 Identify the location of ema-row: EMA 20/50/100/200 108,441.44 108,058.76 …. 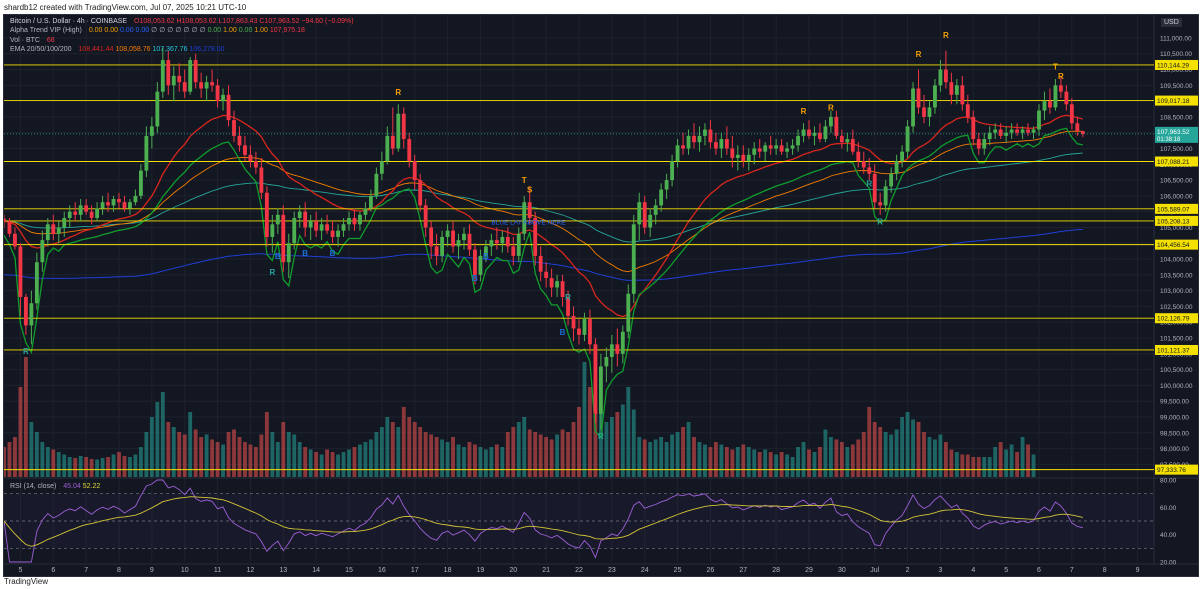
(182, 49).